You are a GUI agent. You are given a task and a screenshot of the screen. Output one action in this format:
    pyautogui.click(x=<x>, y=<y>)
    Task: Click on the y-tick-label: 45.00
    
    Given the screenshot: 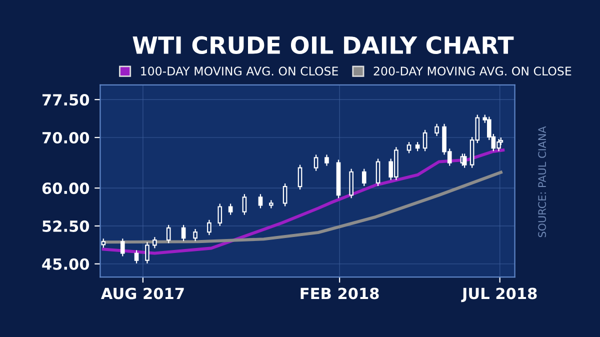 What is the action you would take?
    pyautogui.click(x=66, y=264)
    